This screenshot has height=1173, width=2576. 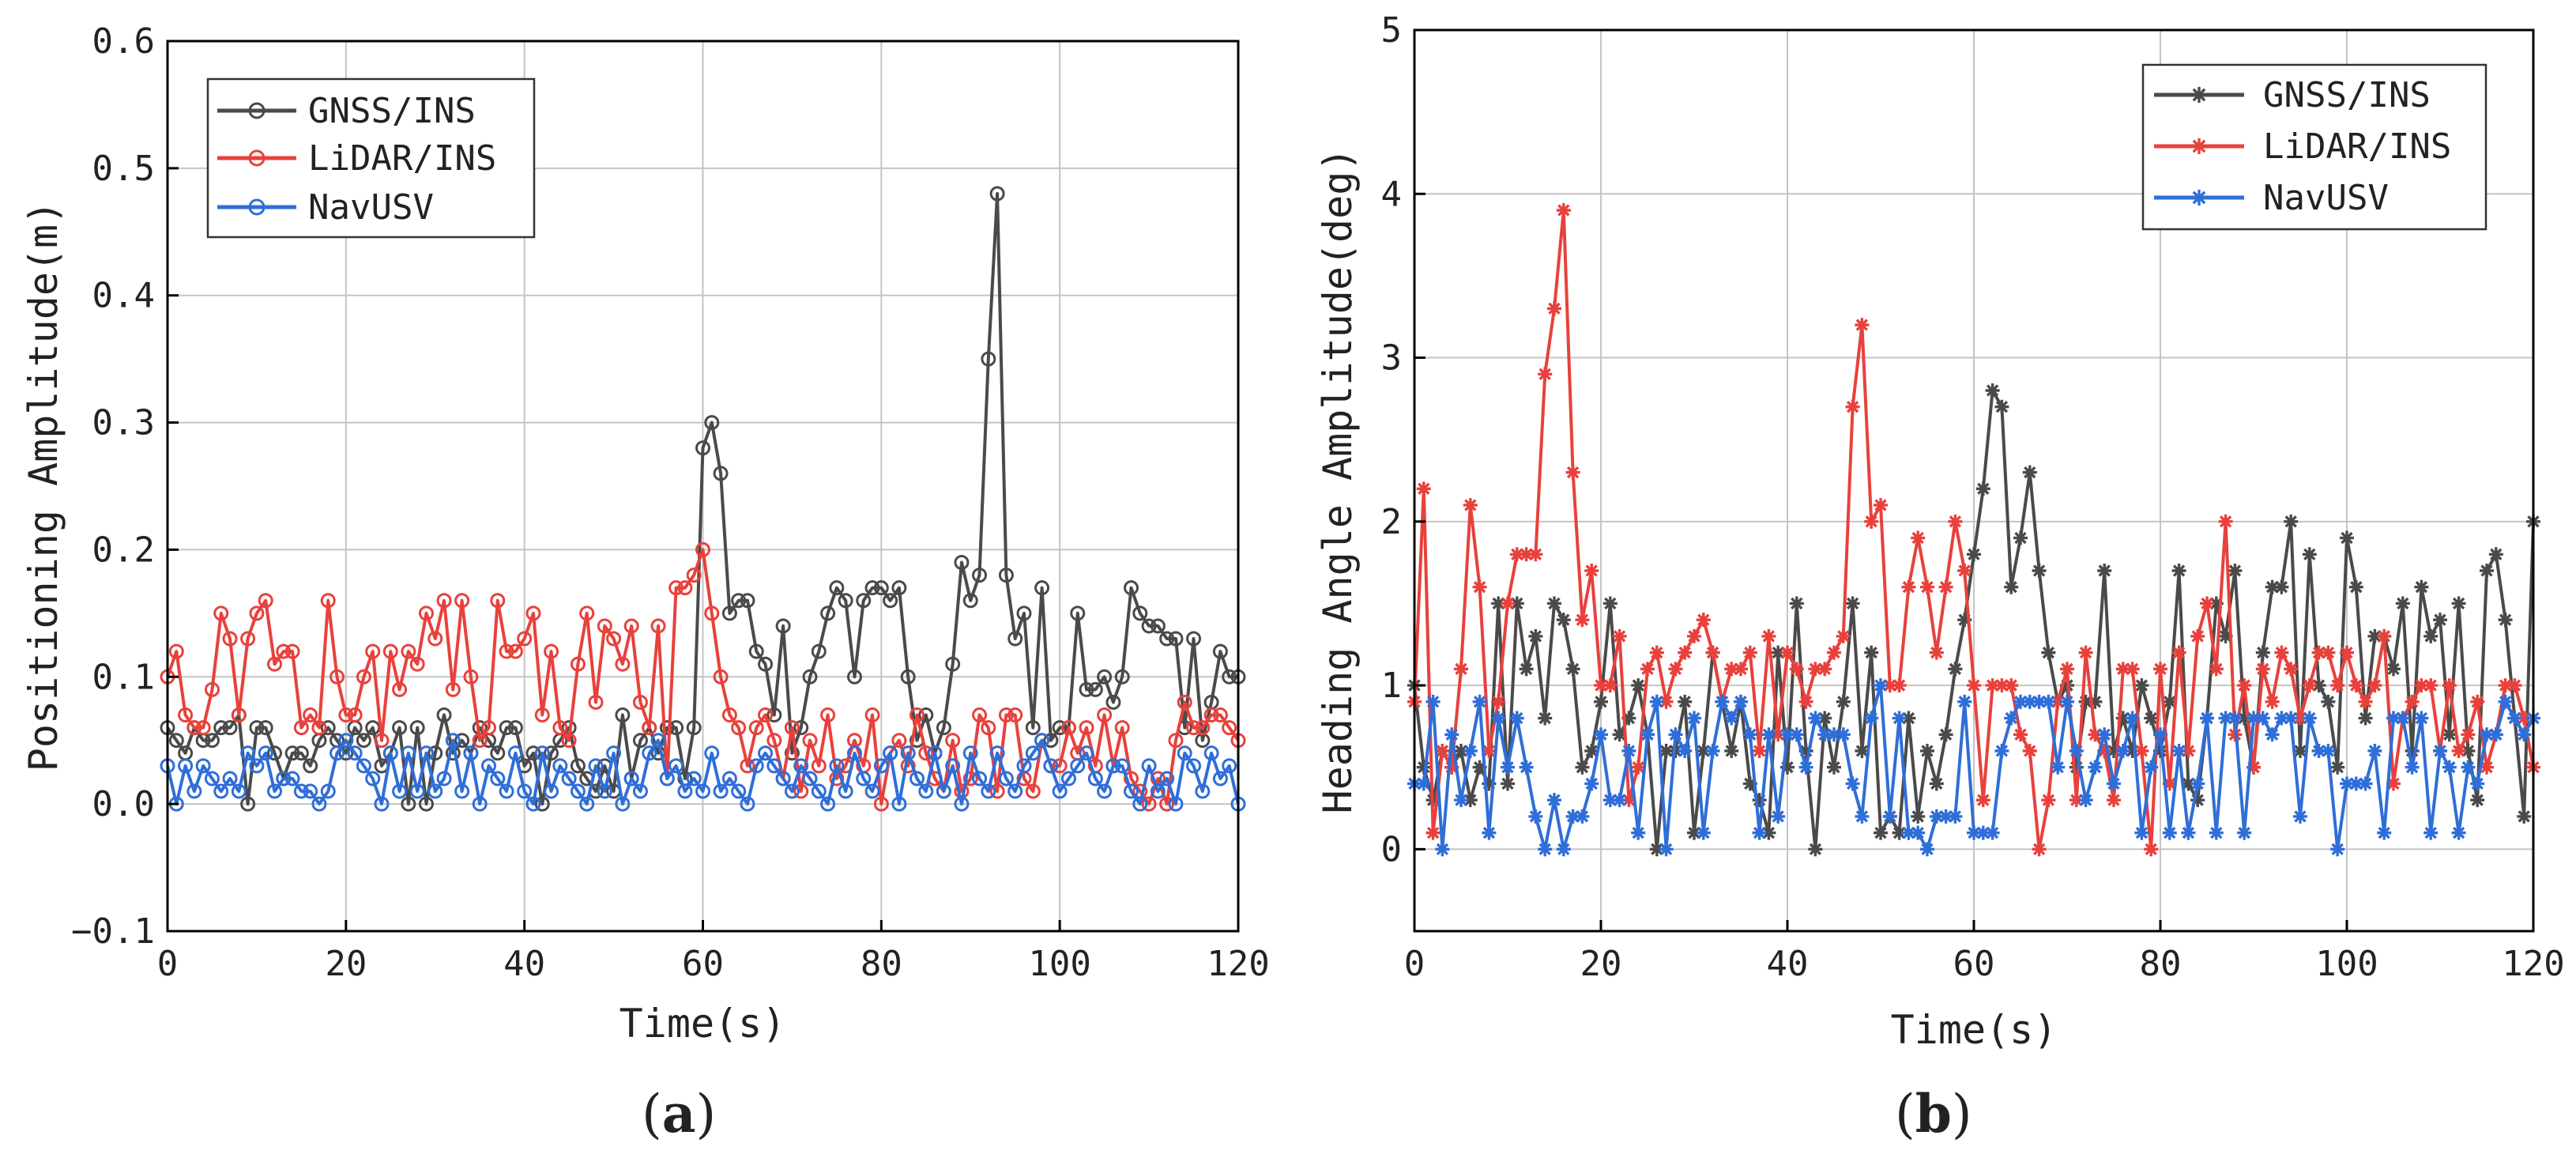 I want to click on panel-a-legend-marker-lidar, so click(x=257, y=158).